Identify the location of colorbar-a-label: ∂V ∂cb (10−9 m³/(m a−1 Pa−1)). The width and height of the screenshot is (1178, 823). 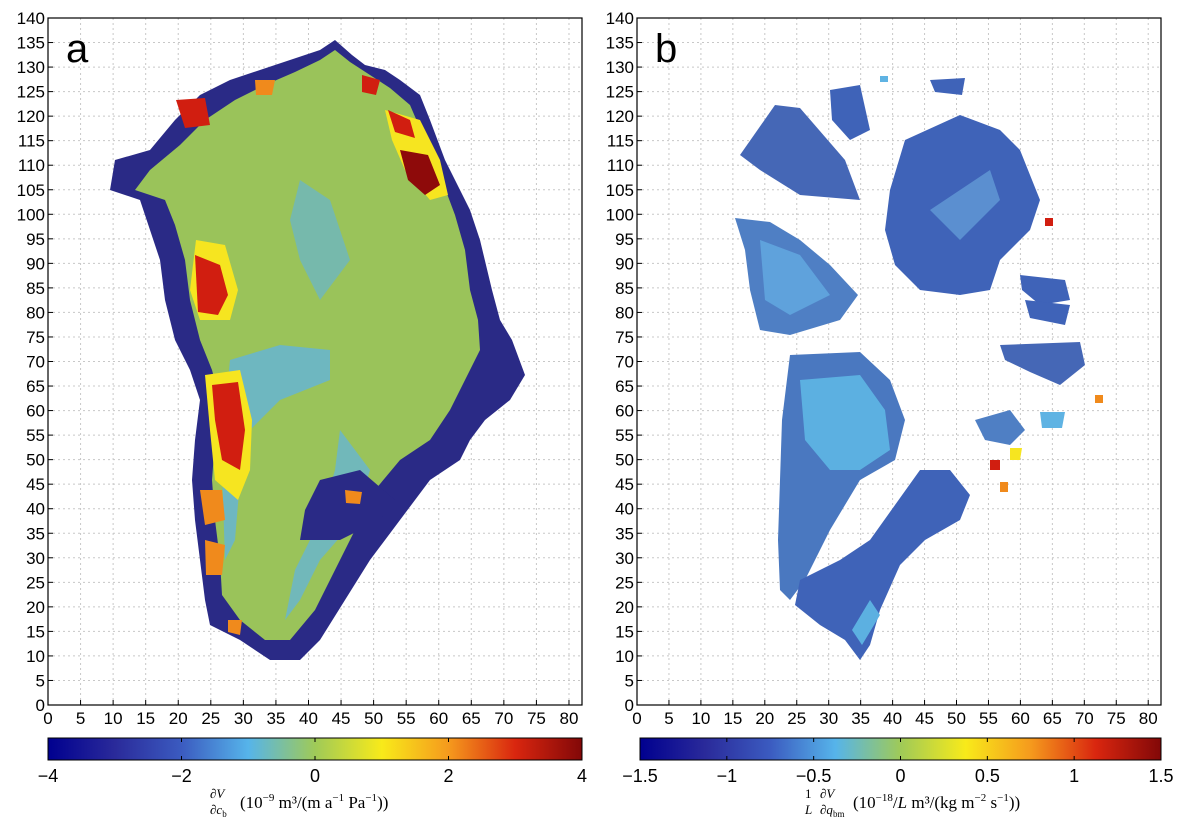
(299, 802).